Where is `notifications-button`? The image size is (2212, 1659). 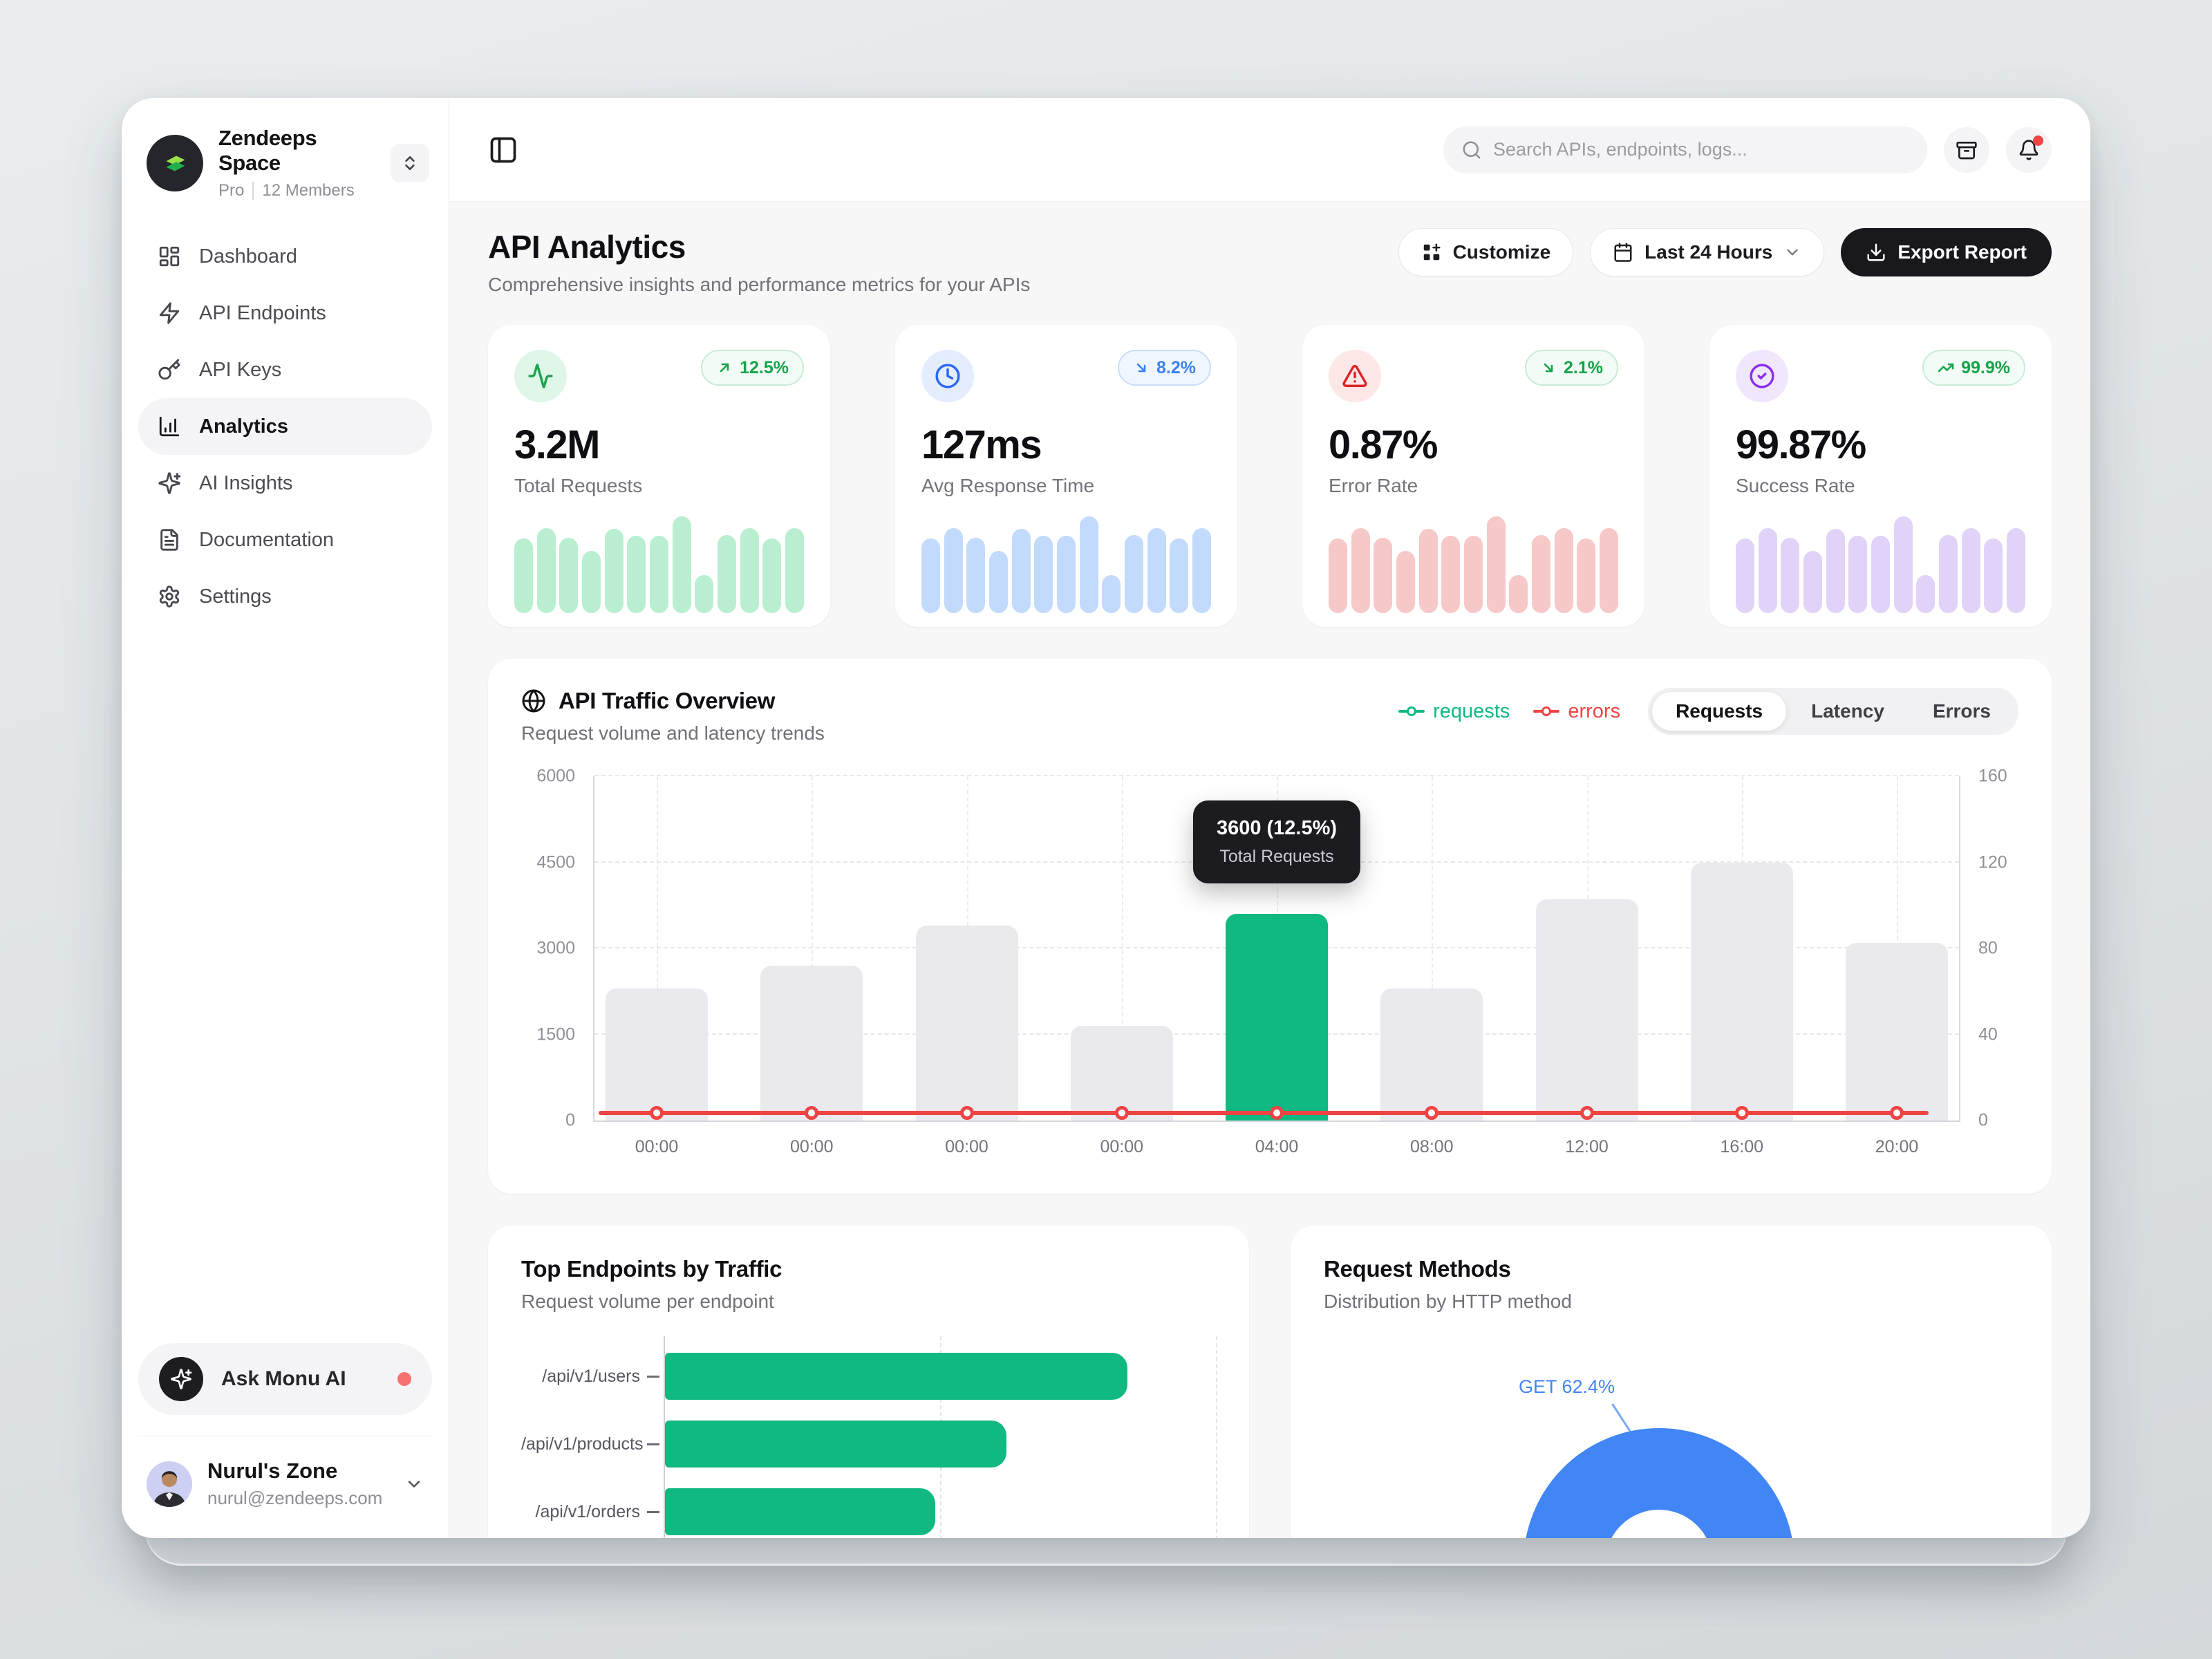
notifications-button is located at coordinates (2029, 150).